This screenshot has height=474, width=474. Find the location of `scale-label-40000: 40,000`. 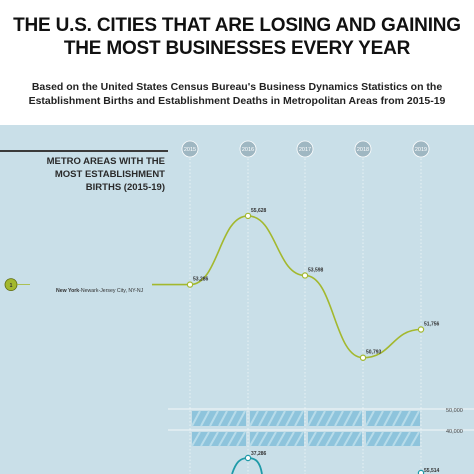

scale-label-40000: 40,000 is located at coordinates (454, 432).